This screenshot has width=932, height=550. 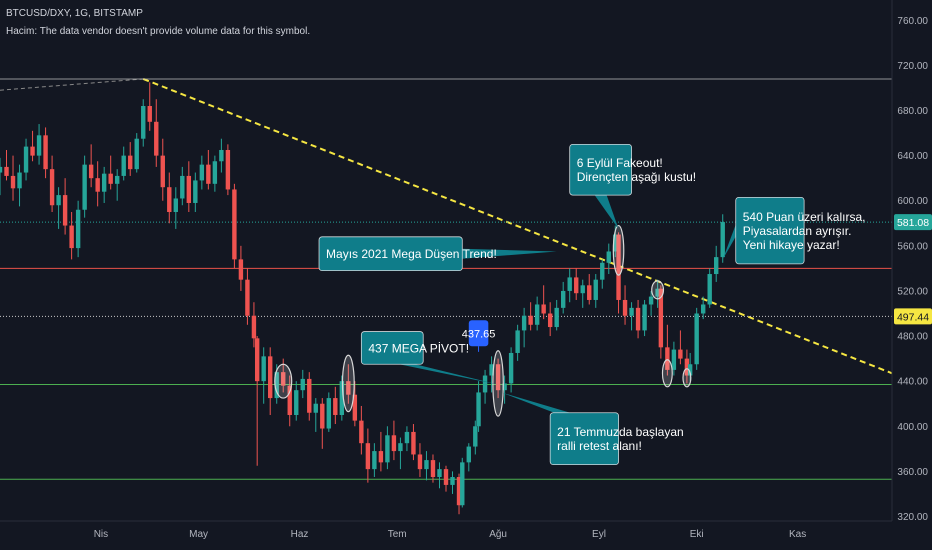 I want to click on callout-eylul: 6 Eylül Fakeout!Dirençten aşağı kustu!, so click(x=632, y=186).